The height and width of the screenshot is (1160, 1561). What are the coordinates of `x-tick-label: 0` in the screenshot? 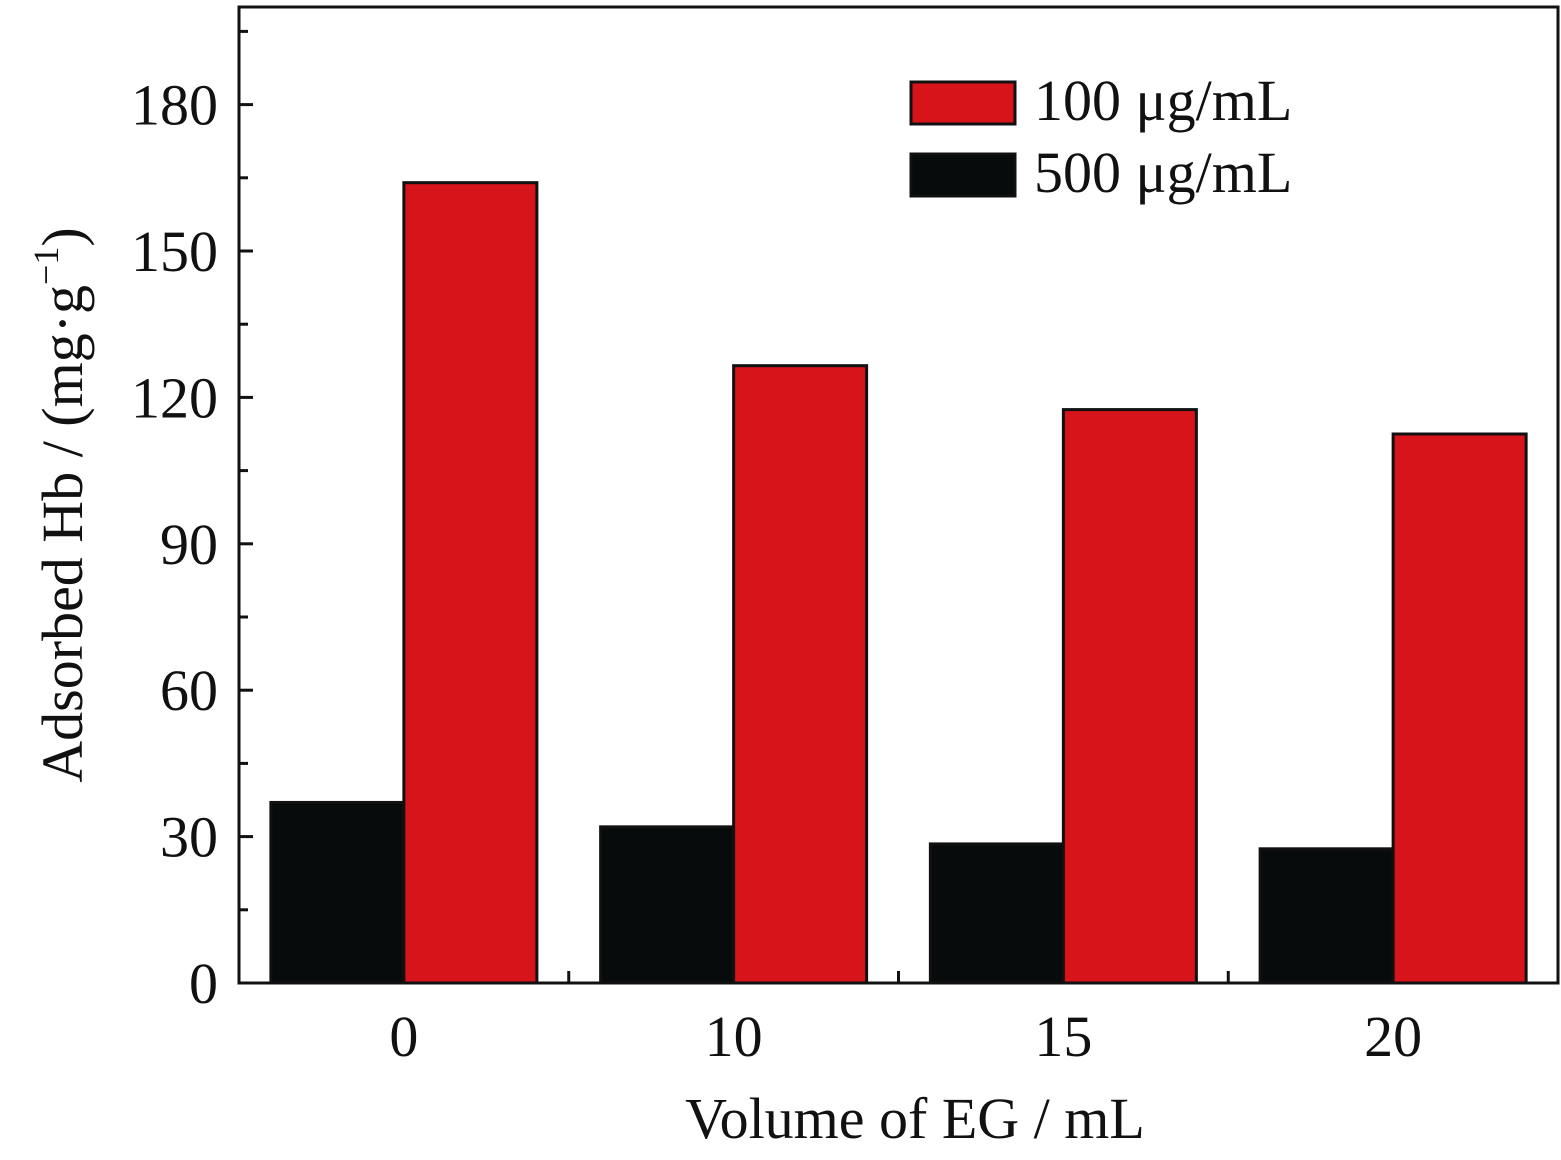 It's located at (403, 1036).